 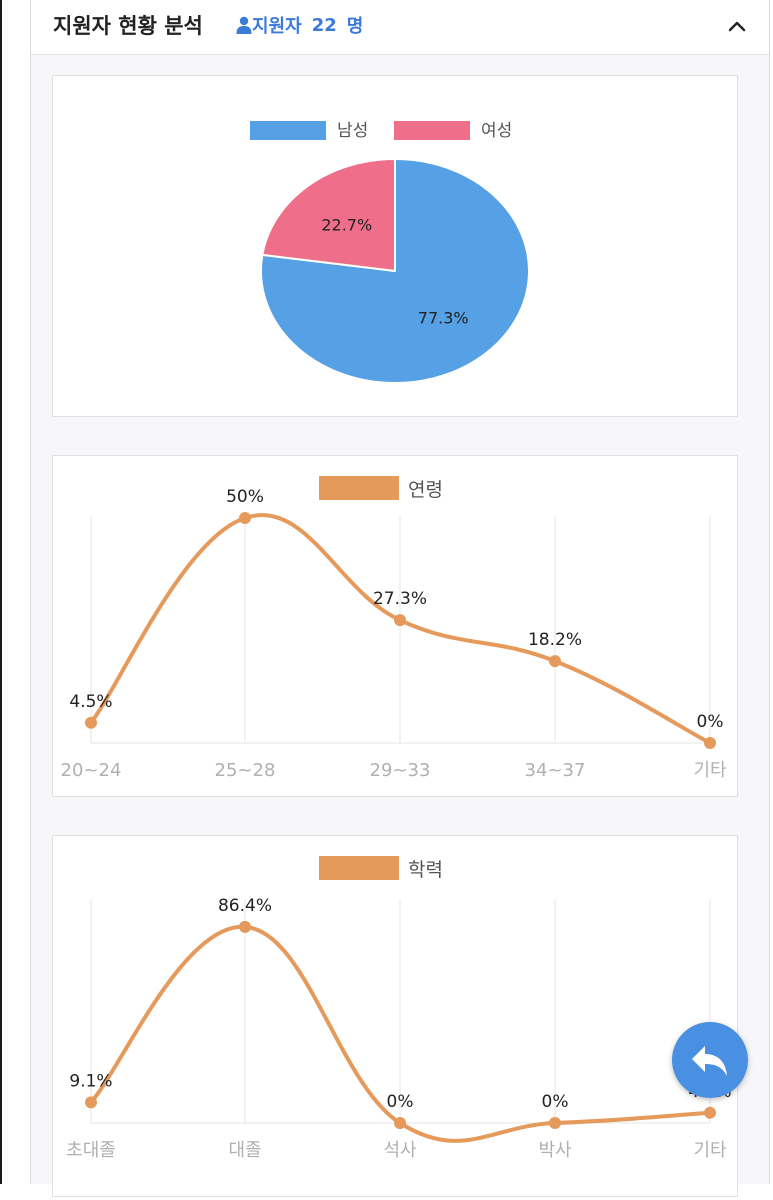 What do you see at coordinates (496, 131) in the screenshot?
I see `legend-label: 여성` at bounding box center [496, 131].